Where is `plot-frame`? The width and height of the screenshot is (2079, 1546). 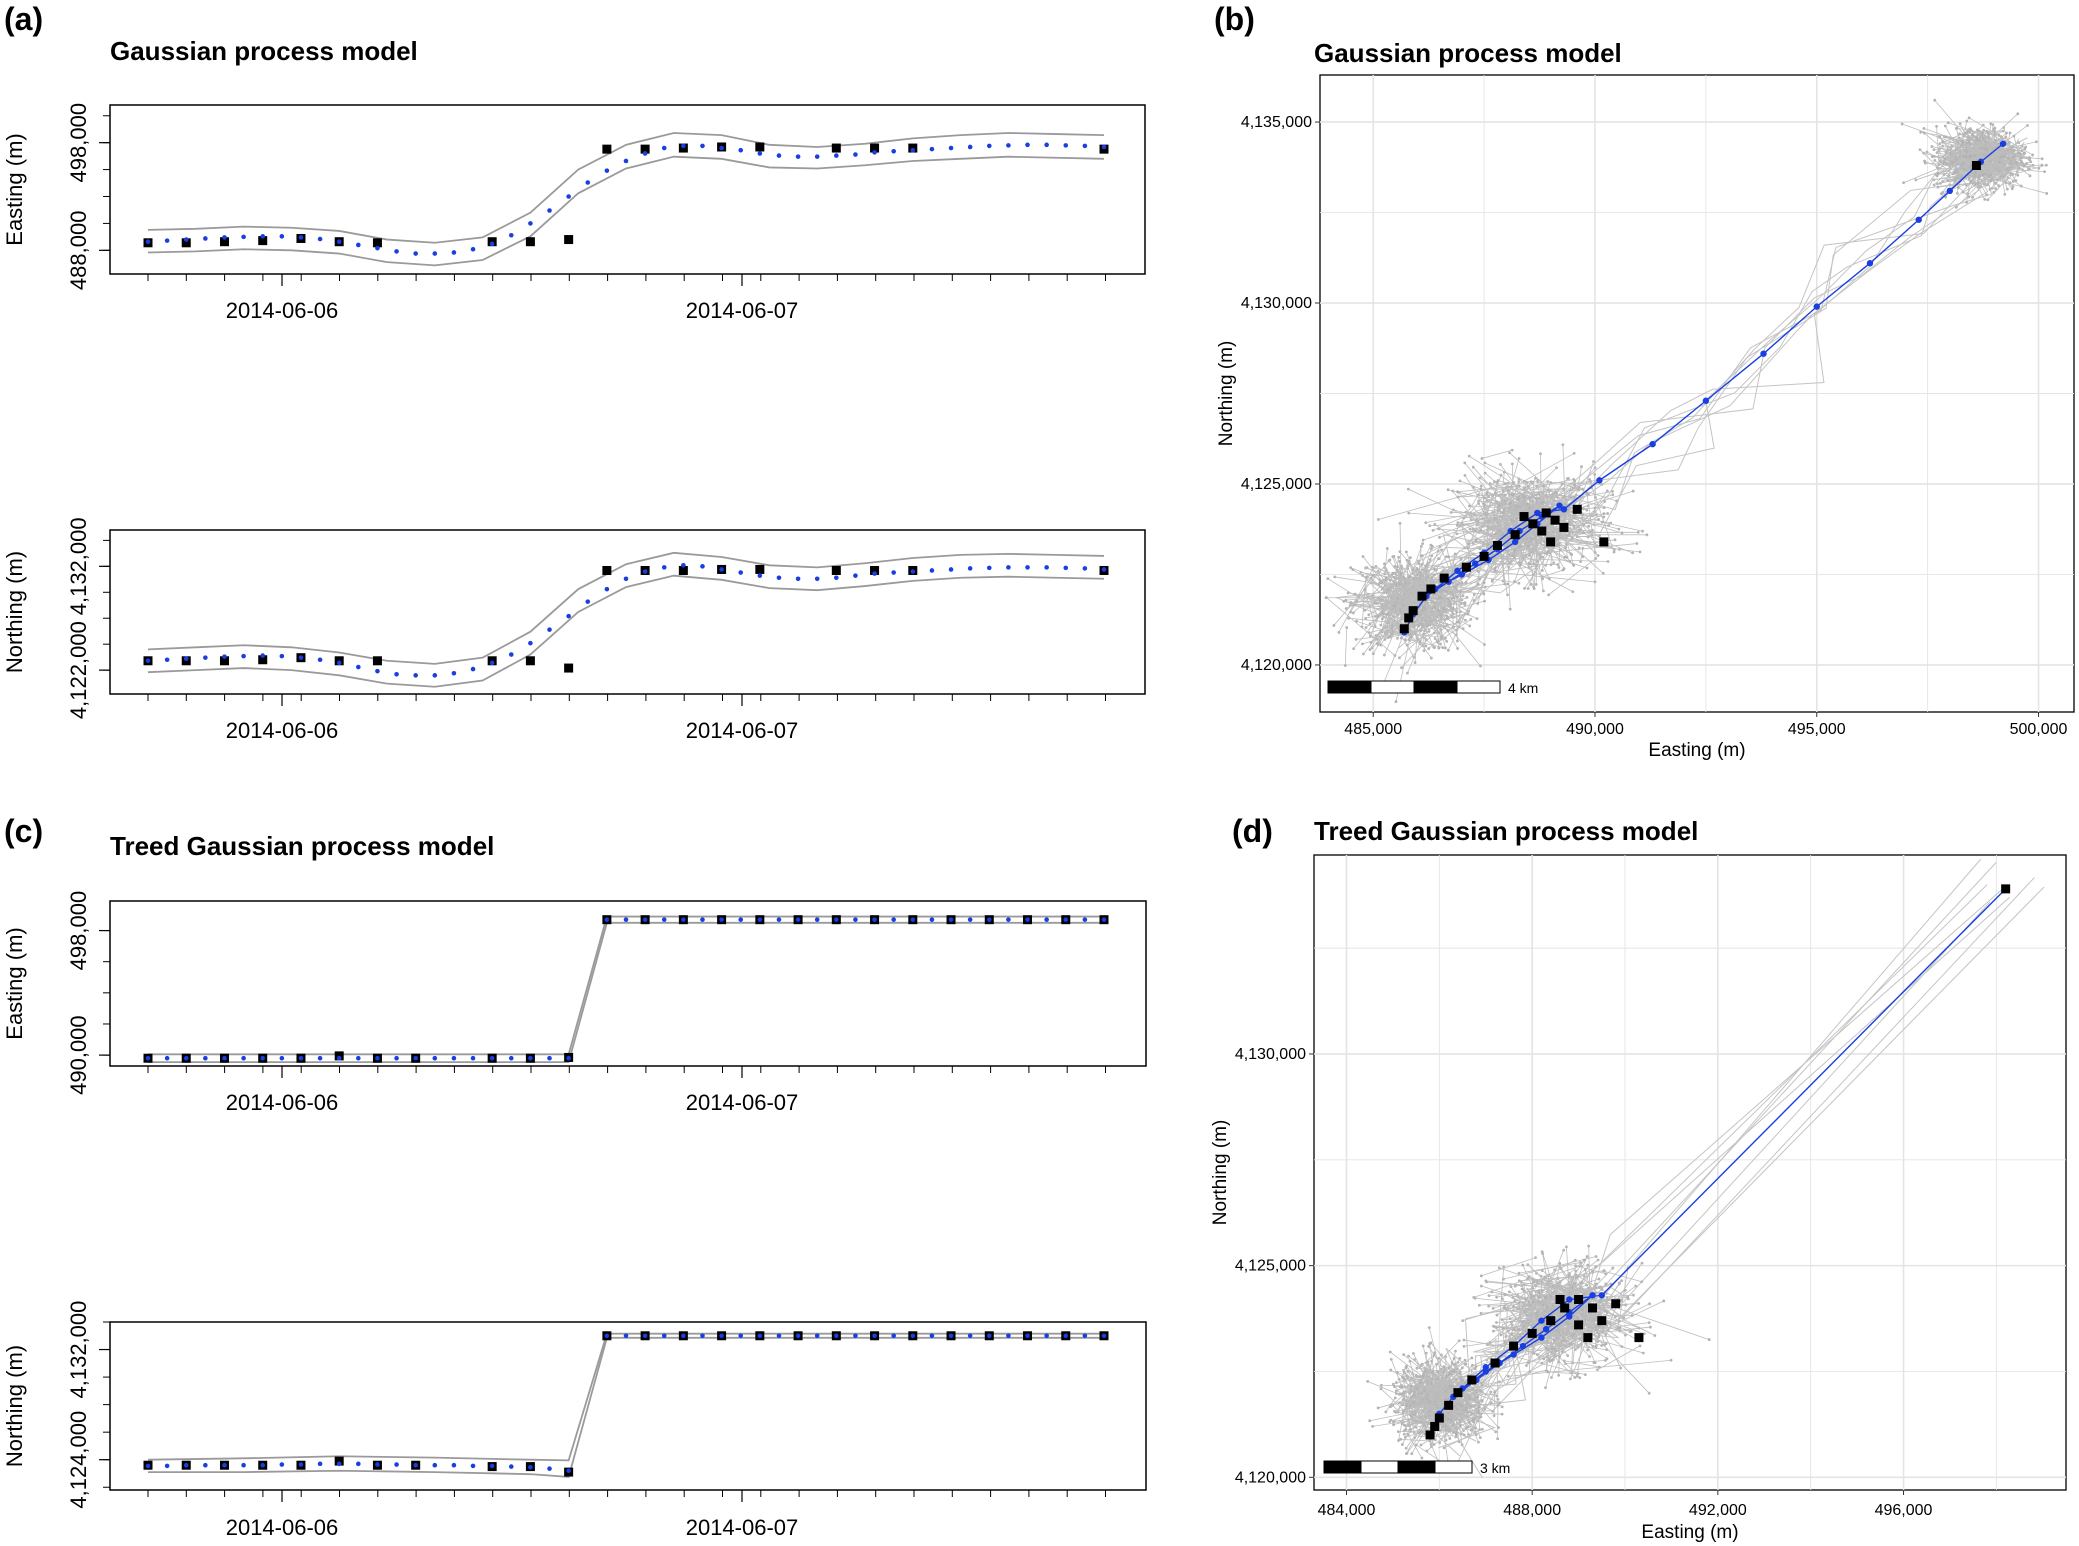
plot-frame is located at coordinates (627, 189).